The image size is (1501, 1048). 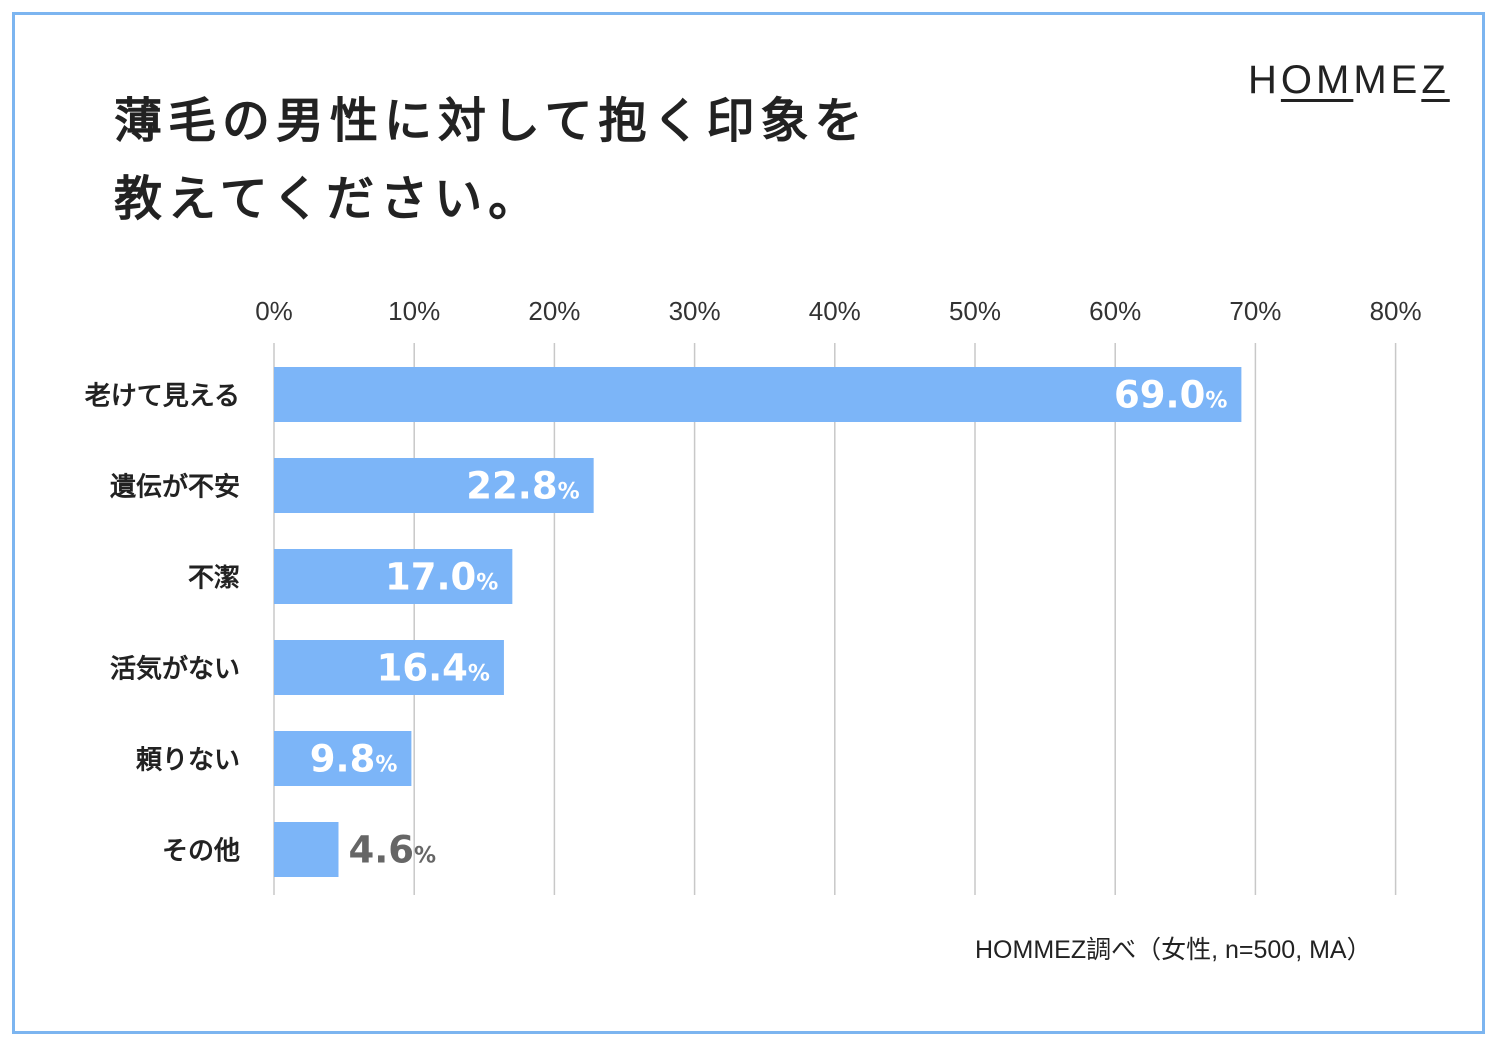 I want to click on value-number: 22.8, so click(x=511, y=486).